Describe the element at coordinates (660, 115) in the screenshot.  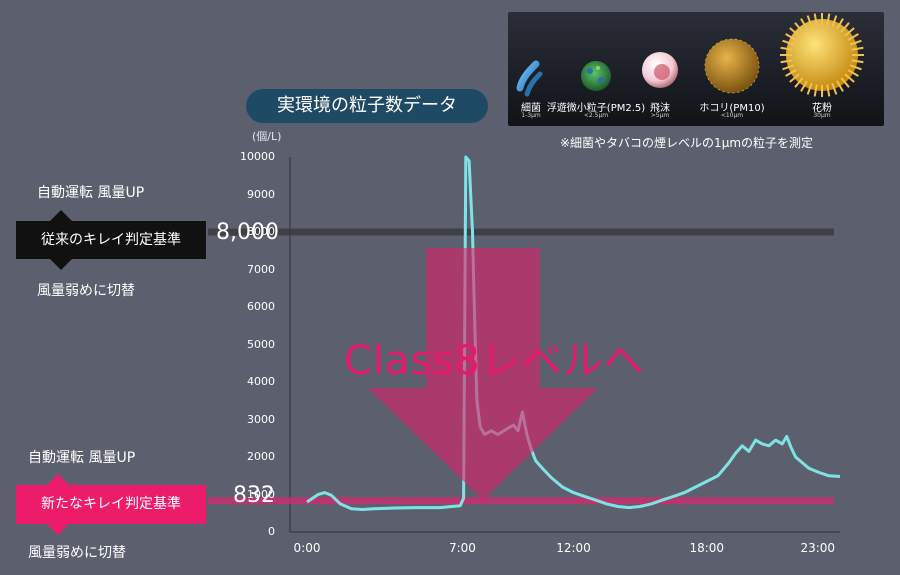
I see `particle-size-label: >5μm` at that location.